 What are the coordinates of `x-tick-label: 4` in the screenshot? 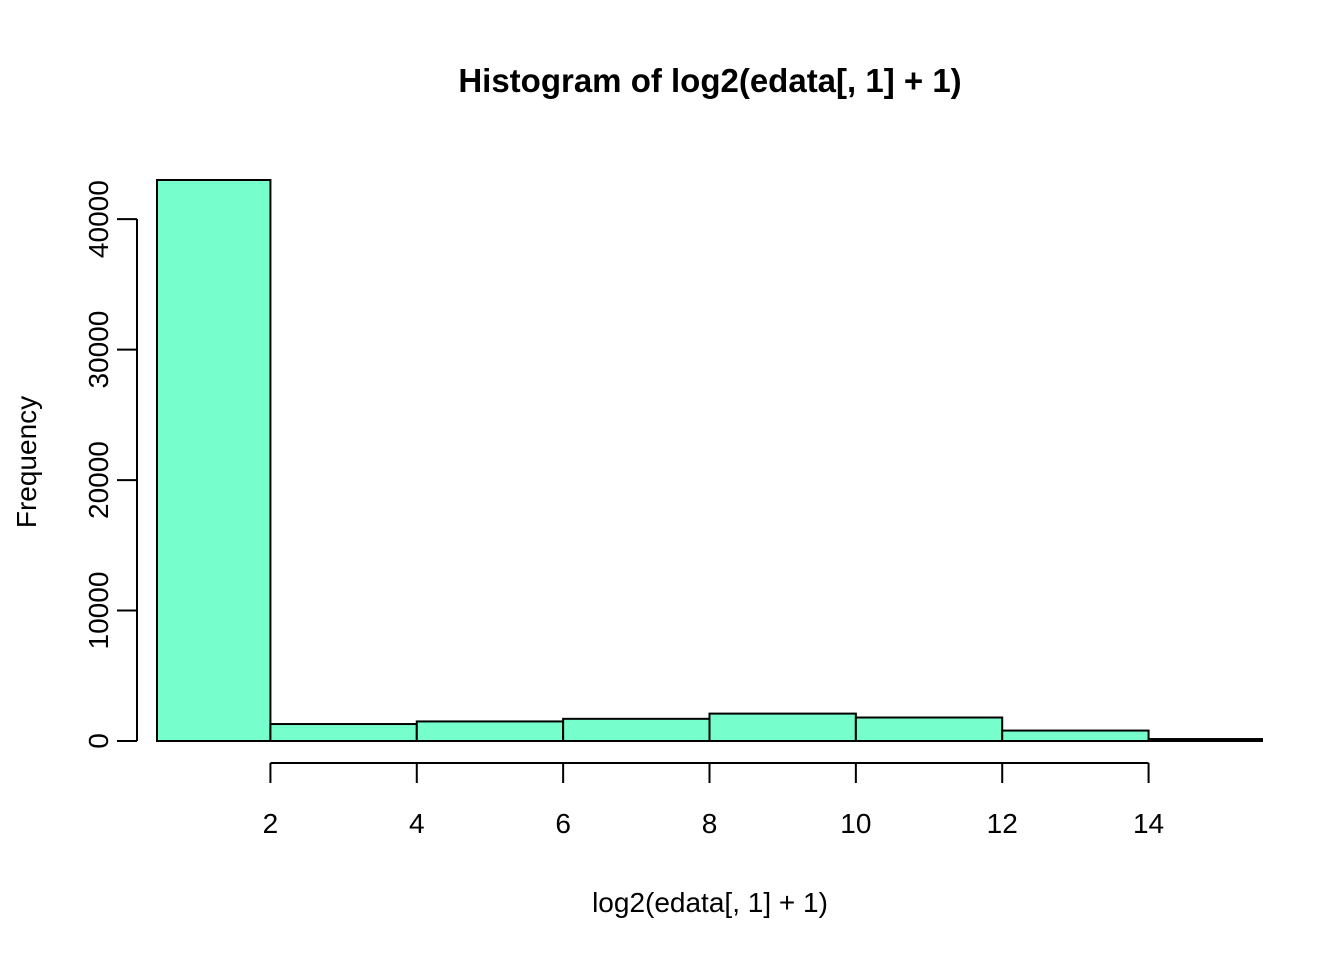 It's located at (417, 823).